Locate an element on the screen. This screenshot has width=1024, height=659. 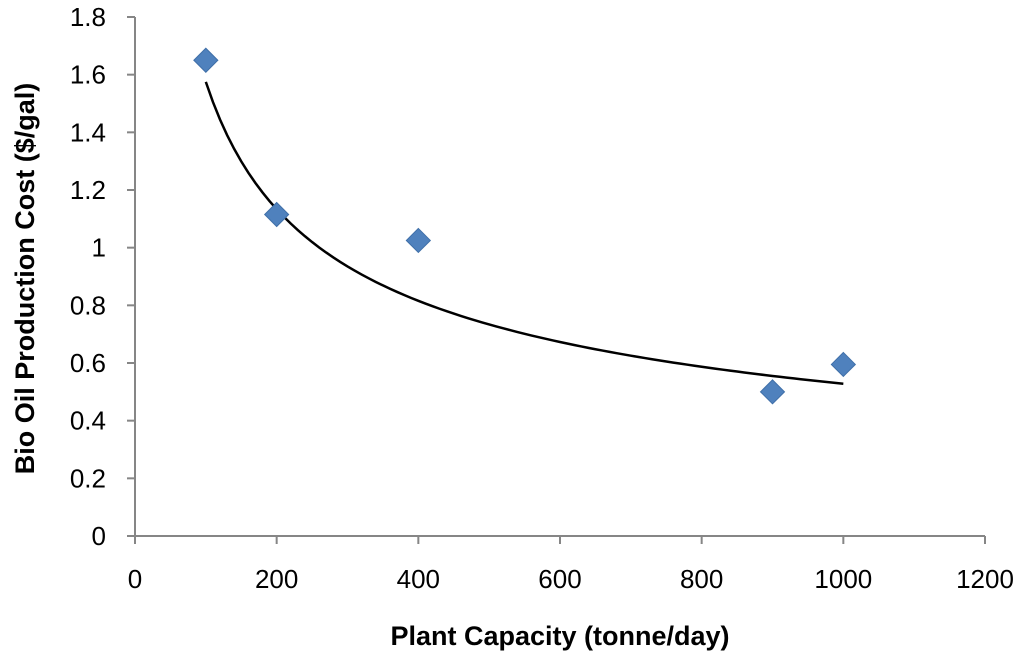
x-ticks: 0 200 400 600 800 1000 1200 is located at coordinates (571, 565).